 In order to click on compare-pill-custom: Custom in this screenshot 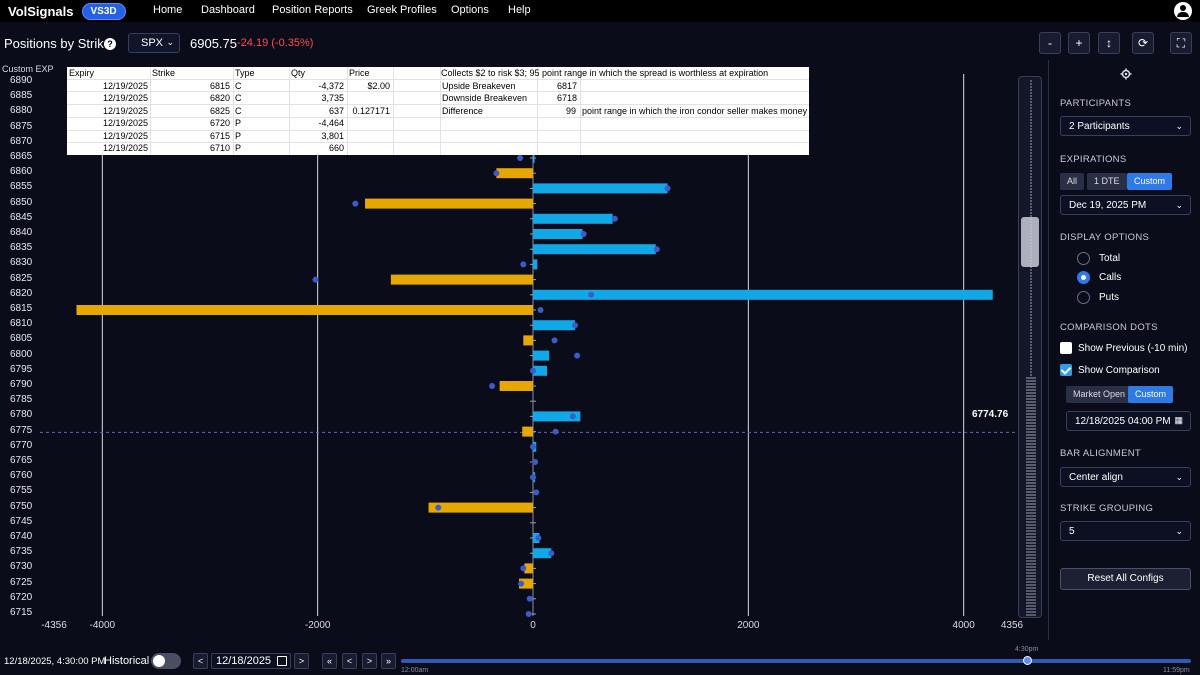, I will do `click(1151, 394)`.